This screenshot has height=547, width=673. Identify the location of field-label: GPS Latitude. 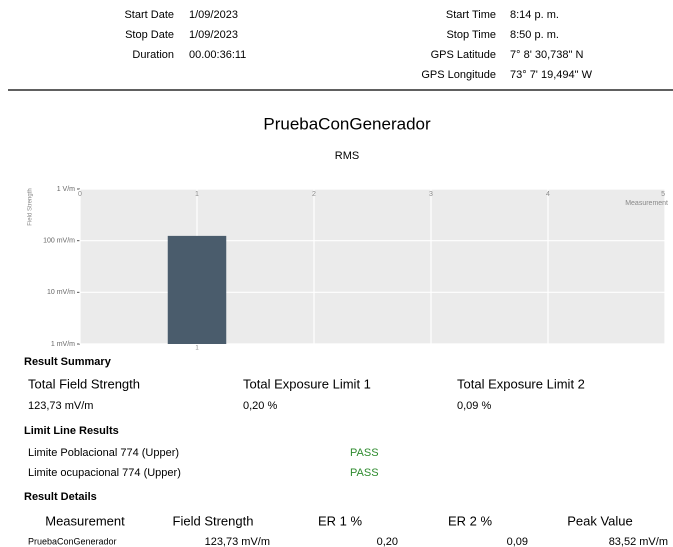
(463, 55).